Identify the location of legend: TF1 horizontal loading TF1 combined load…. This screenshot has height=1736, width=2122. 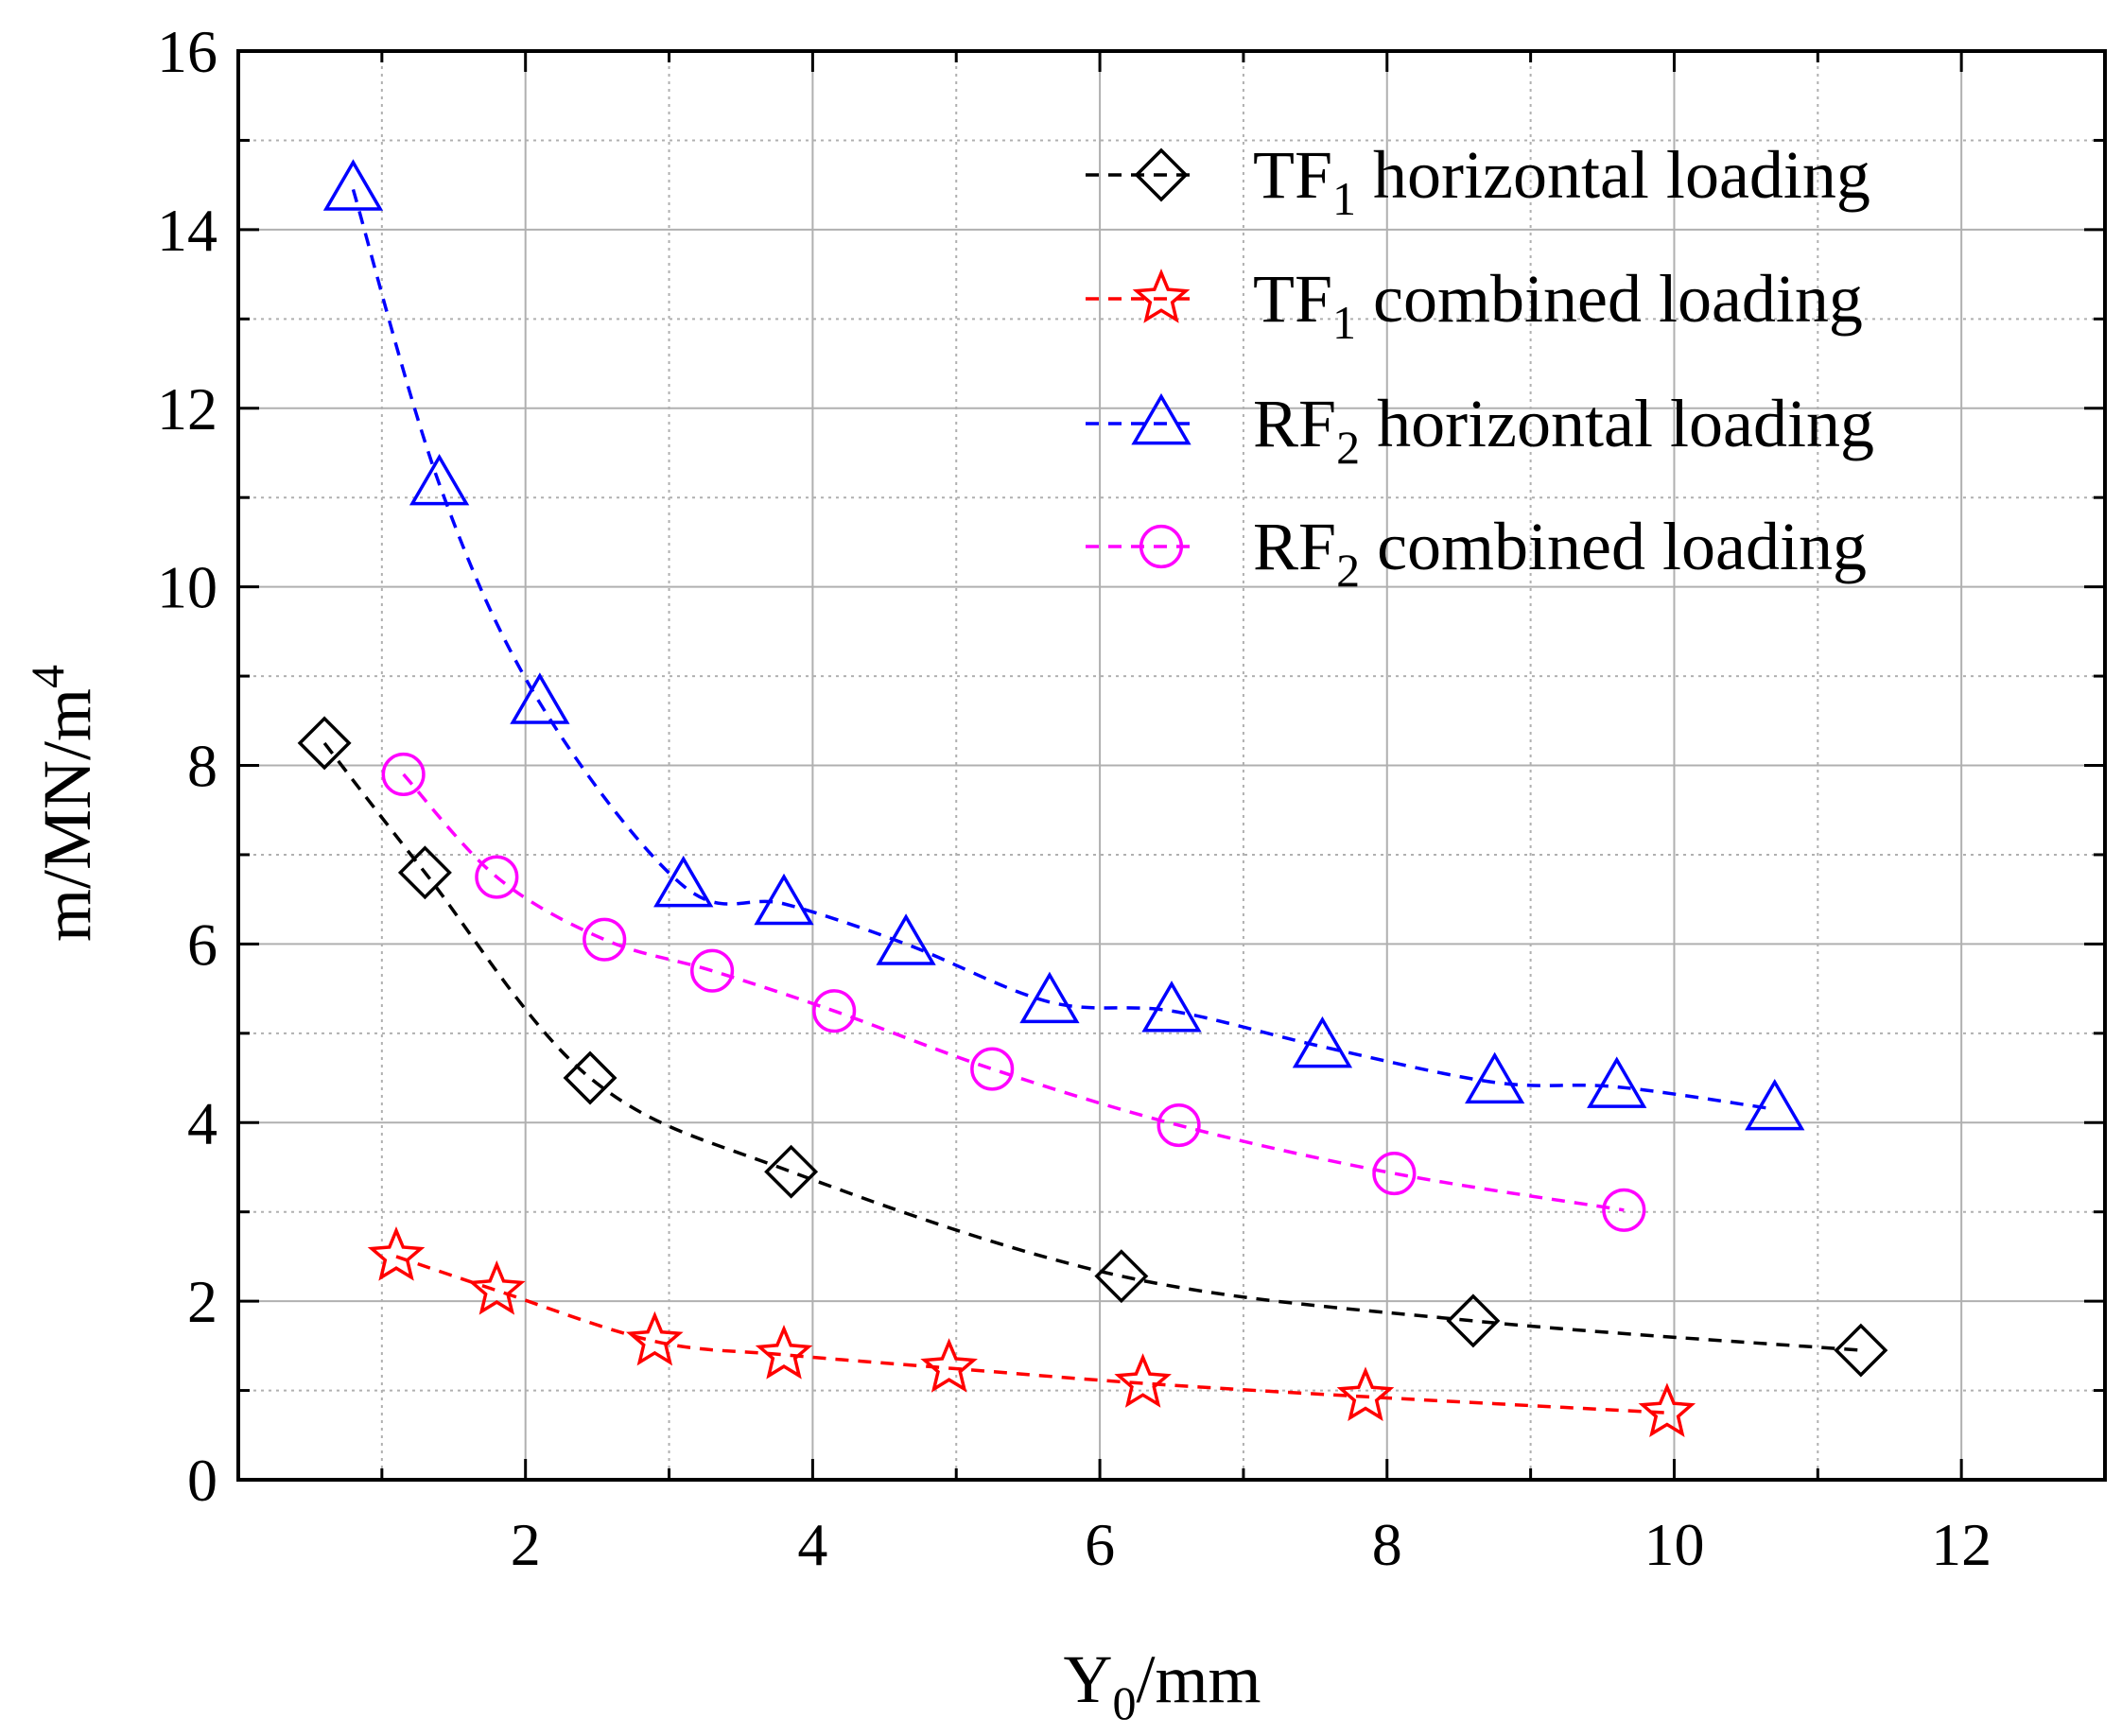
(1480, 367).